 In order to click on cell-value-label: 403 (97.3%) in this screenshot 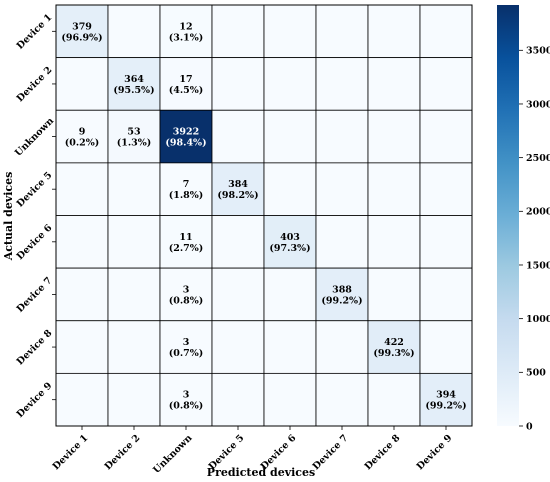, I will do `click(289, 243)`.